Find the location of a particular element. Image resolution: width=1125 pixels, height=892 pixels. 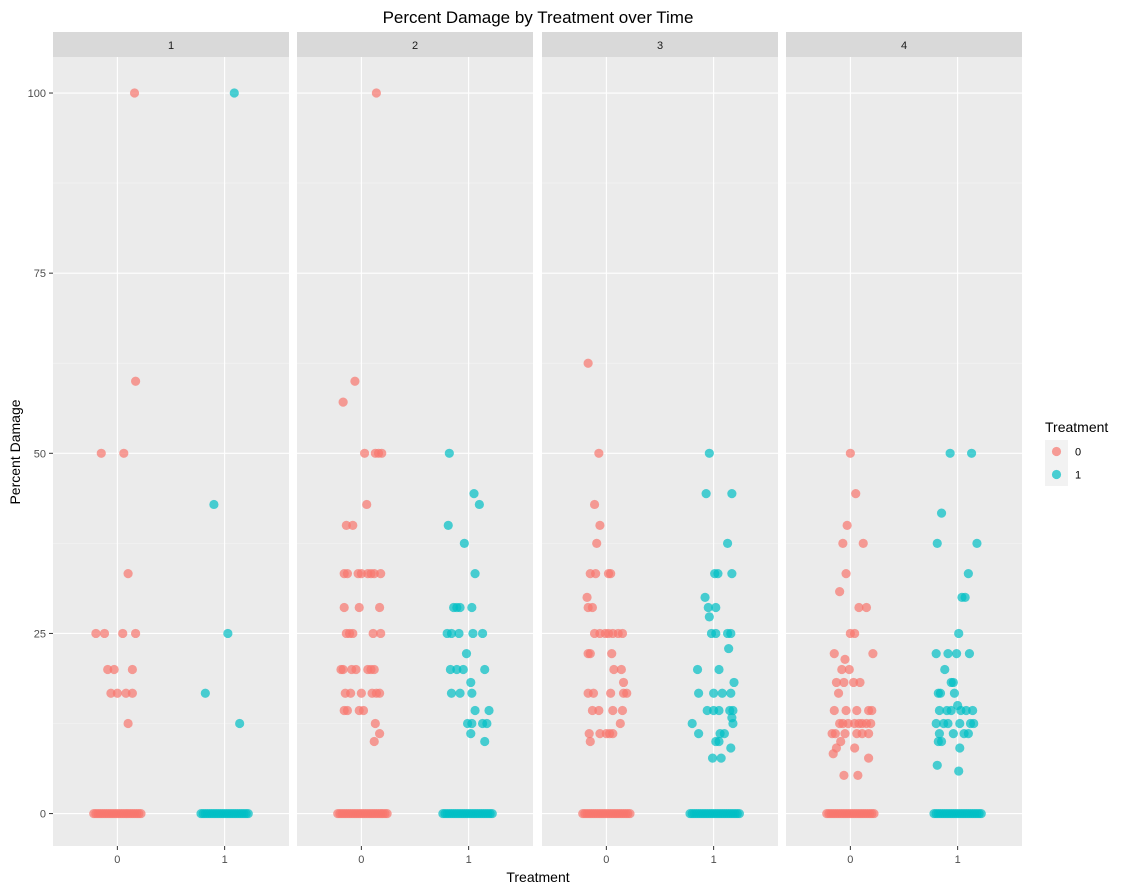

legend: Treatment 0 1 is located at coordinates (1076, 452).